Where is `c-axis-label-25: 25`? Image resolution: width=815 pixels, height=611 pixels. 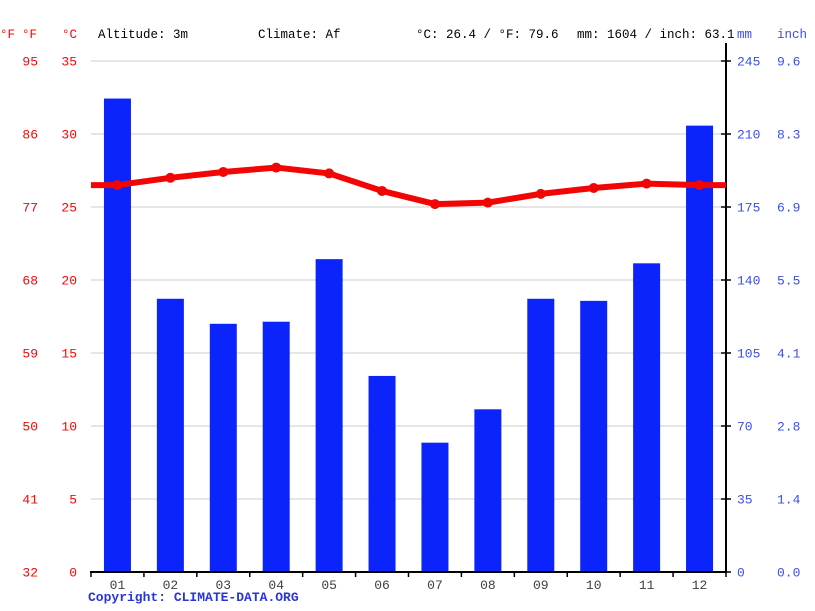 c-axis-label-25: 25 is located at coordinates (69, 208).